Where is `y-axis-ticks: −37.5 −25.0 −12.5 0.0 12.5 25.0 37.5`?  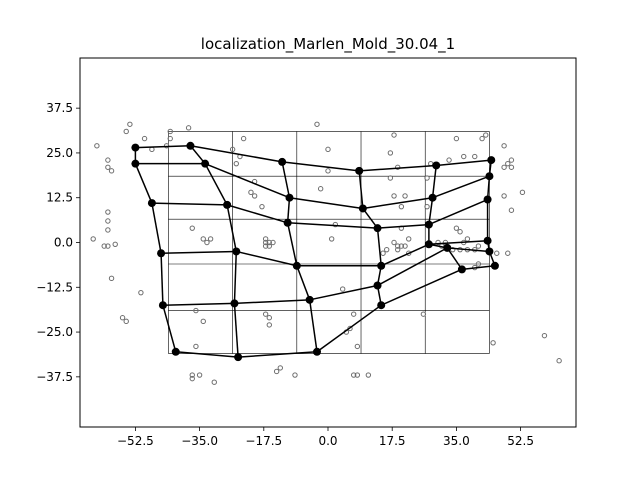 y-axis-ticks: −37.5 −25.0 −12.5 0.0 12.5 25.0 37.5 is located at coordinates (58, 242).